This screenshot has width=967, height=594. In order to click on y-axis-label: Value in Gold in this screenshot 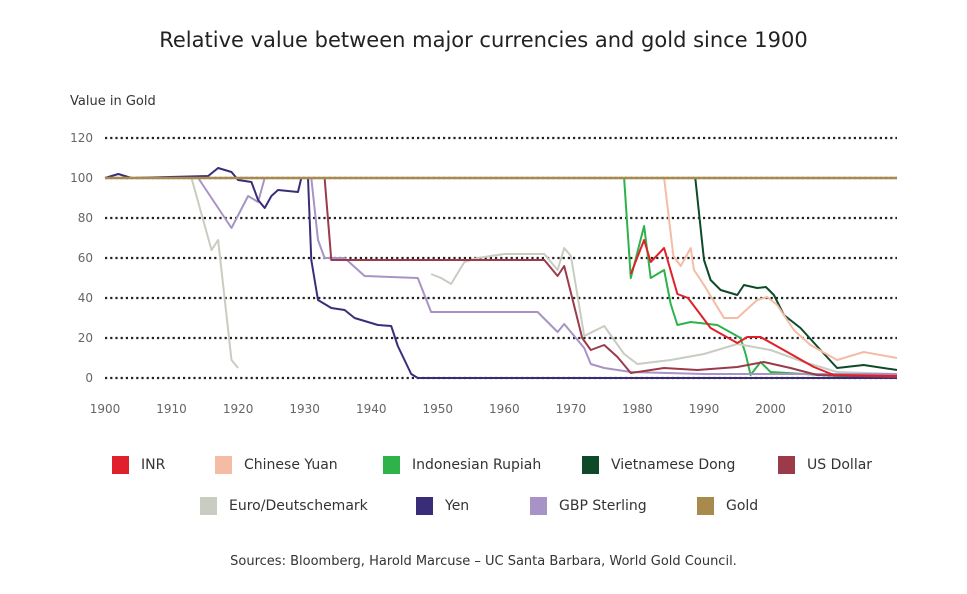, I will do `click(113, 101)`.